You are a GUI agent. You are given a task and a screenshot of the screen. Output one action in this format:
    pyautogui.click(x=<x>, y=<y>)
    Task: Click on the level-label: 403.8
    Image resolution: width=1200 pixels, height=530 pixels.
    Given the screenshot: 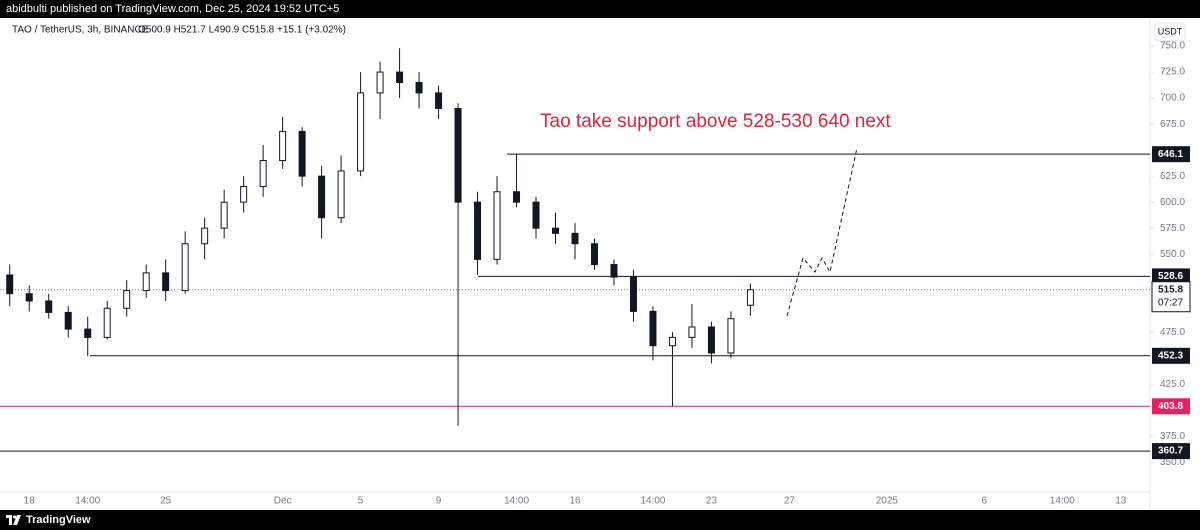 What is the action you would take?
    pyautogui.click(x=1170, y=406)
    